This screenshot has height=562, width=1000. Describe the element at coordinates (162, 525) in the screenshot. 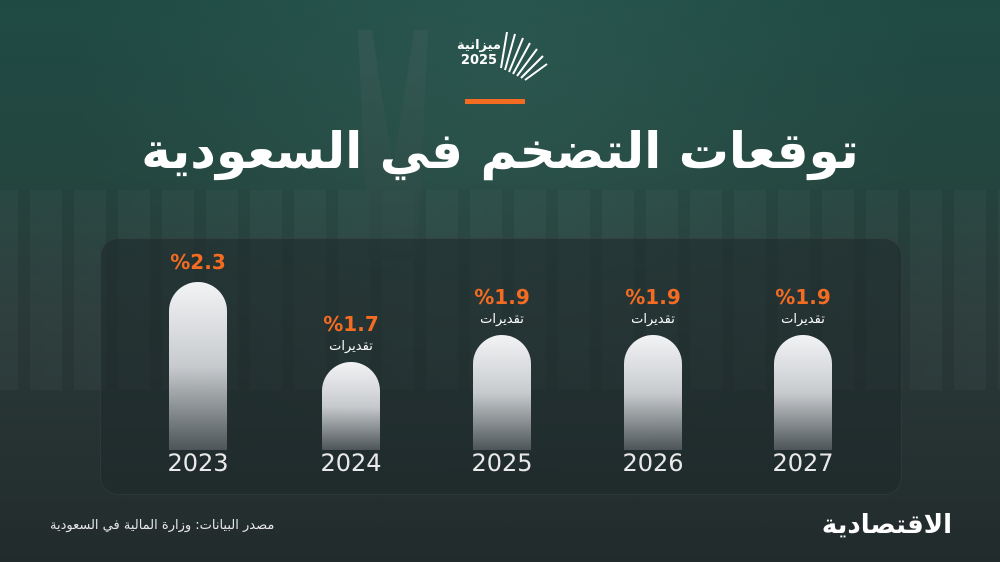

I see `source-note: مصدر البيانات: وزارة المالية في السعودية` at that location.